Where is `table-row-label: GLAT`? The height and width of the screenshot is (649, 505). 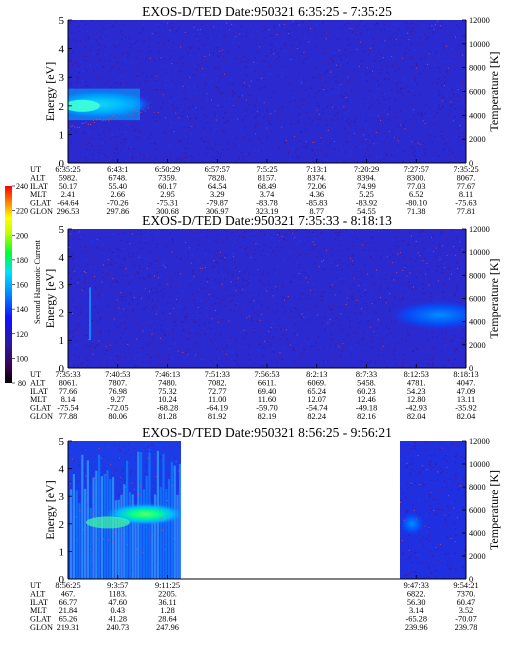
table-row-label: GLAT is located at coordinates (40, 203).